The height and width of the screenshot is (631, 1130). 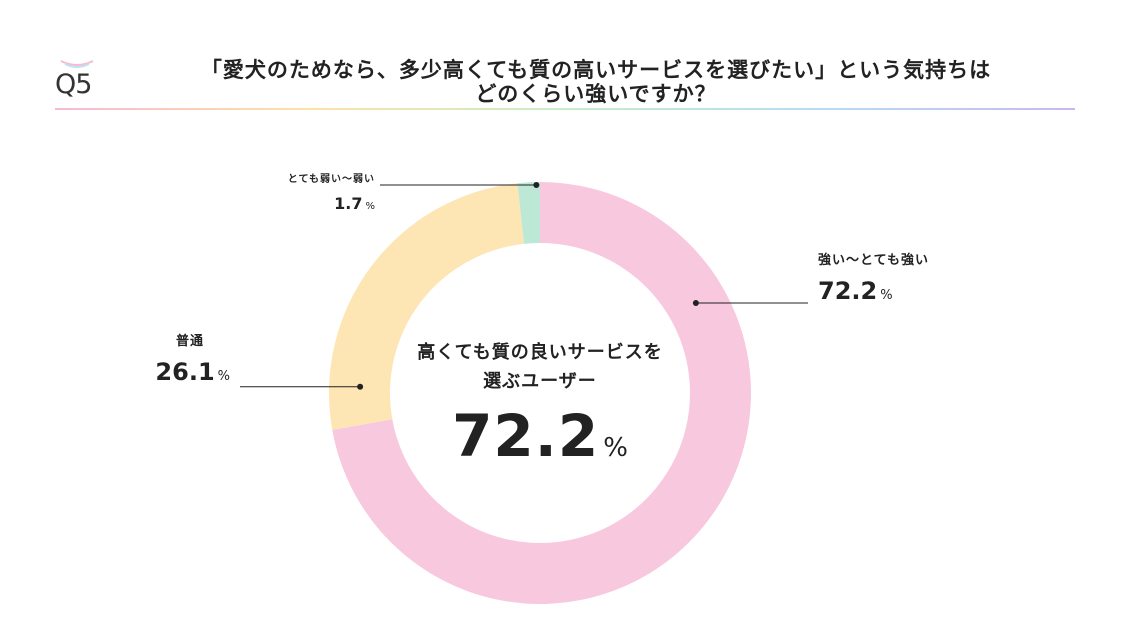 I want to click on donut-slice-weak, so click(x=528, y=213).